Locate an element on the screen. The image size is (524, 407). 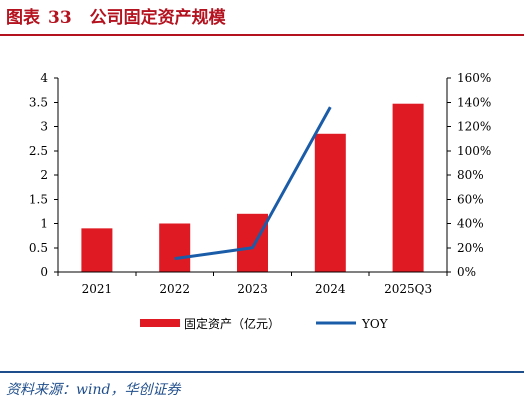
right-tick-label: 80% is located at coordinates (470, 175).